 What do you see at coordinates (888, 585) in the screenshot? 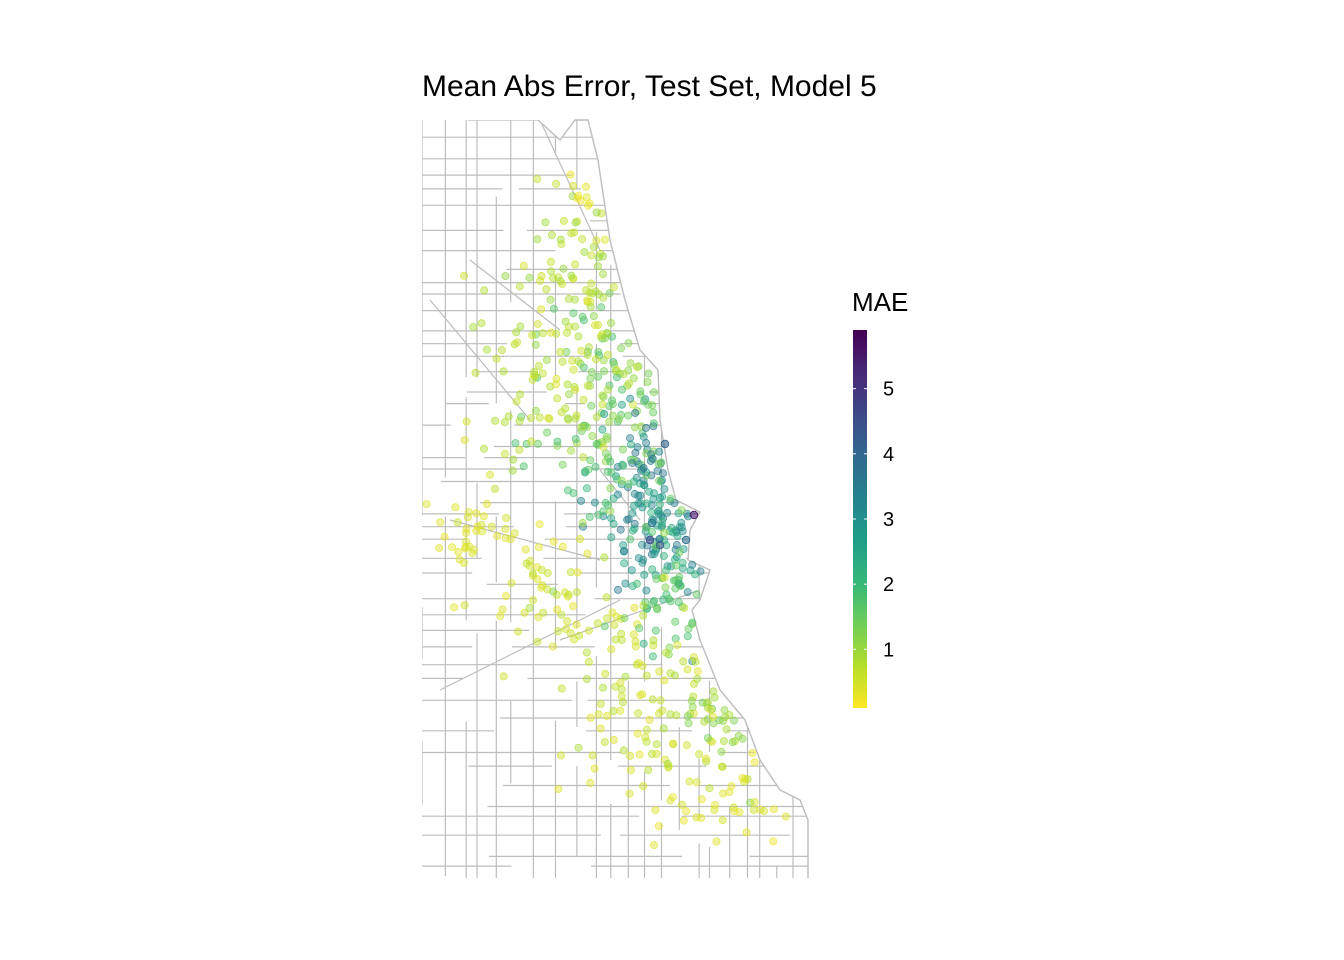
I see `legend-tick-label: 2` at bounding box center [888, 585].